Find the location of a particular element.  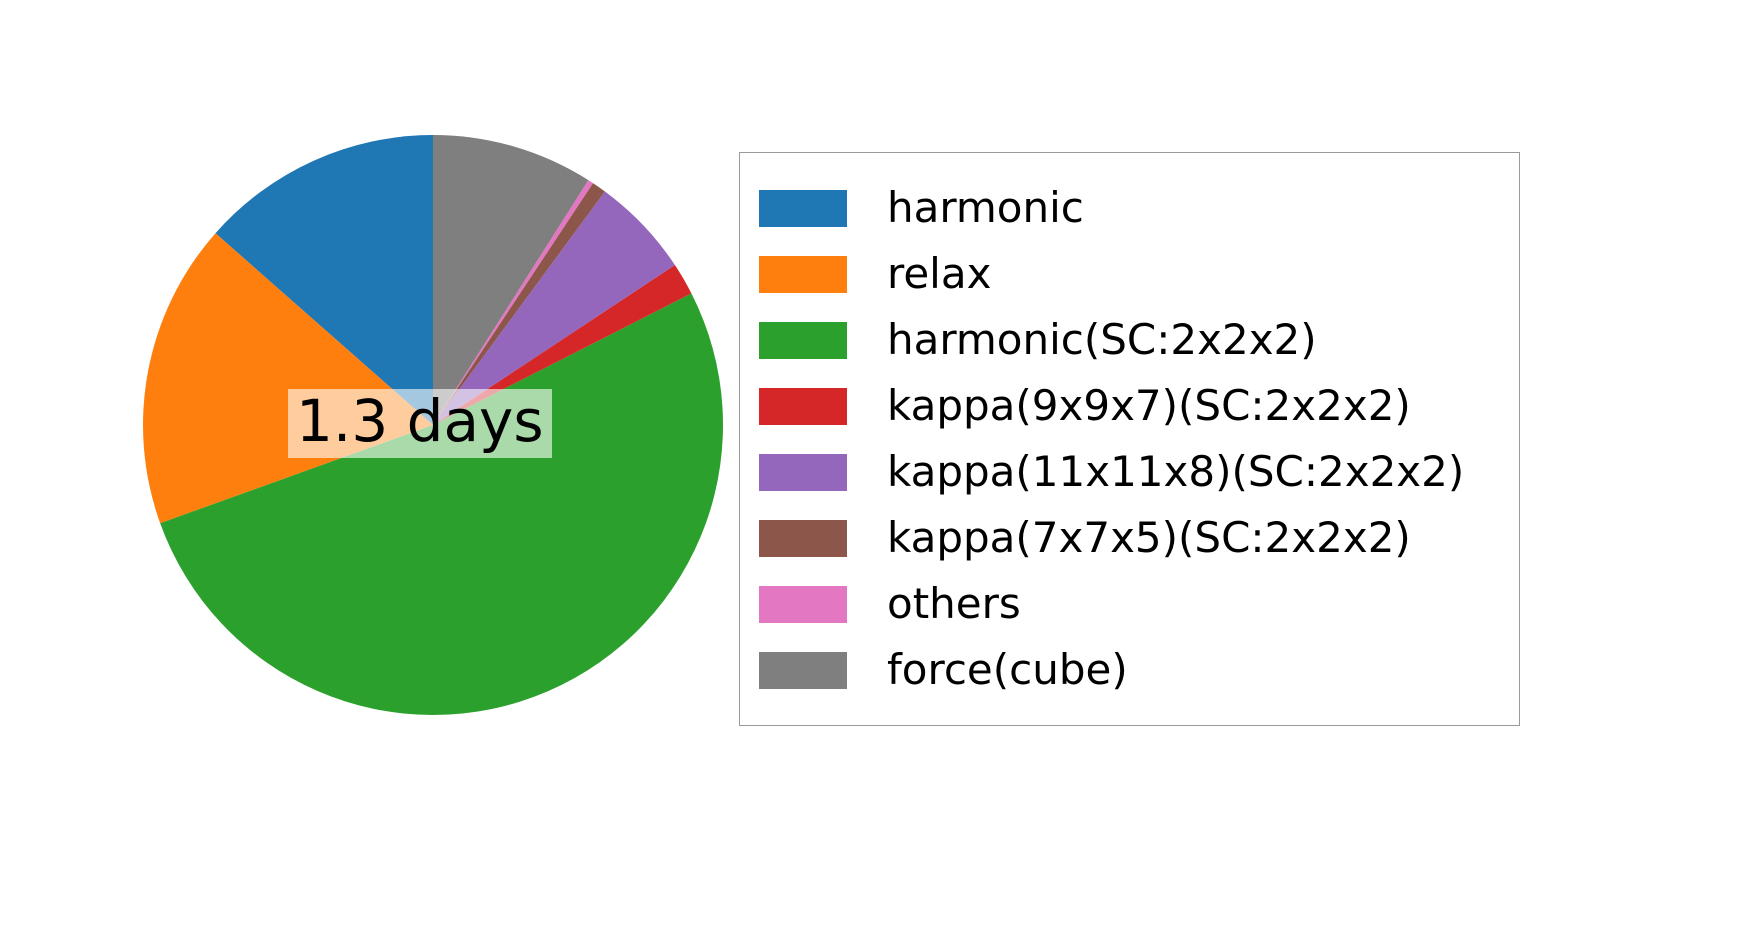

legend-item: harmonic is located at coordinates (1129, 208).